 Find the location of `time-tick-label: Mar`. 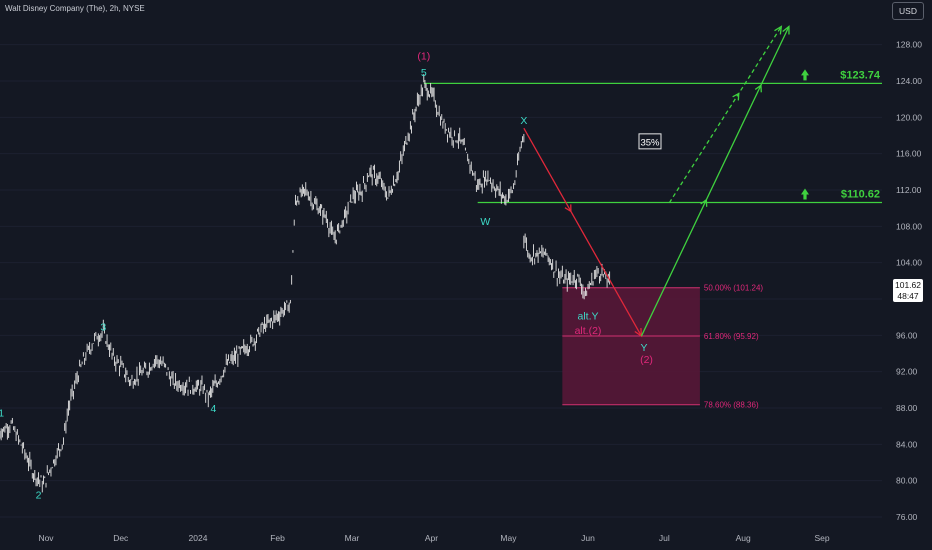

time-tick-label: Mar is located at coordinates (352, 538).